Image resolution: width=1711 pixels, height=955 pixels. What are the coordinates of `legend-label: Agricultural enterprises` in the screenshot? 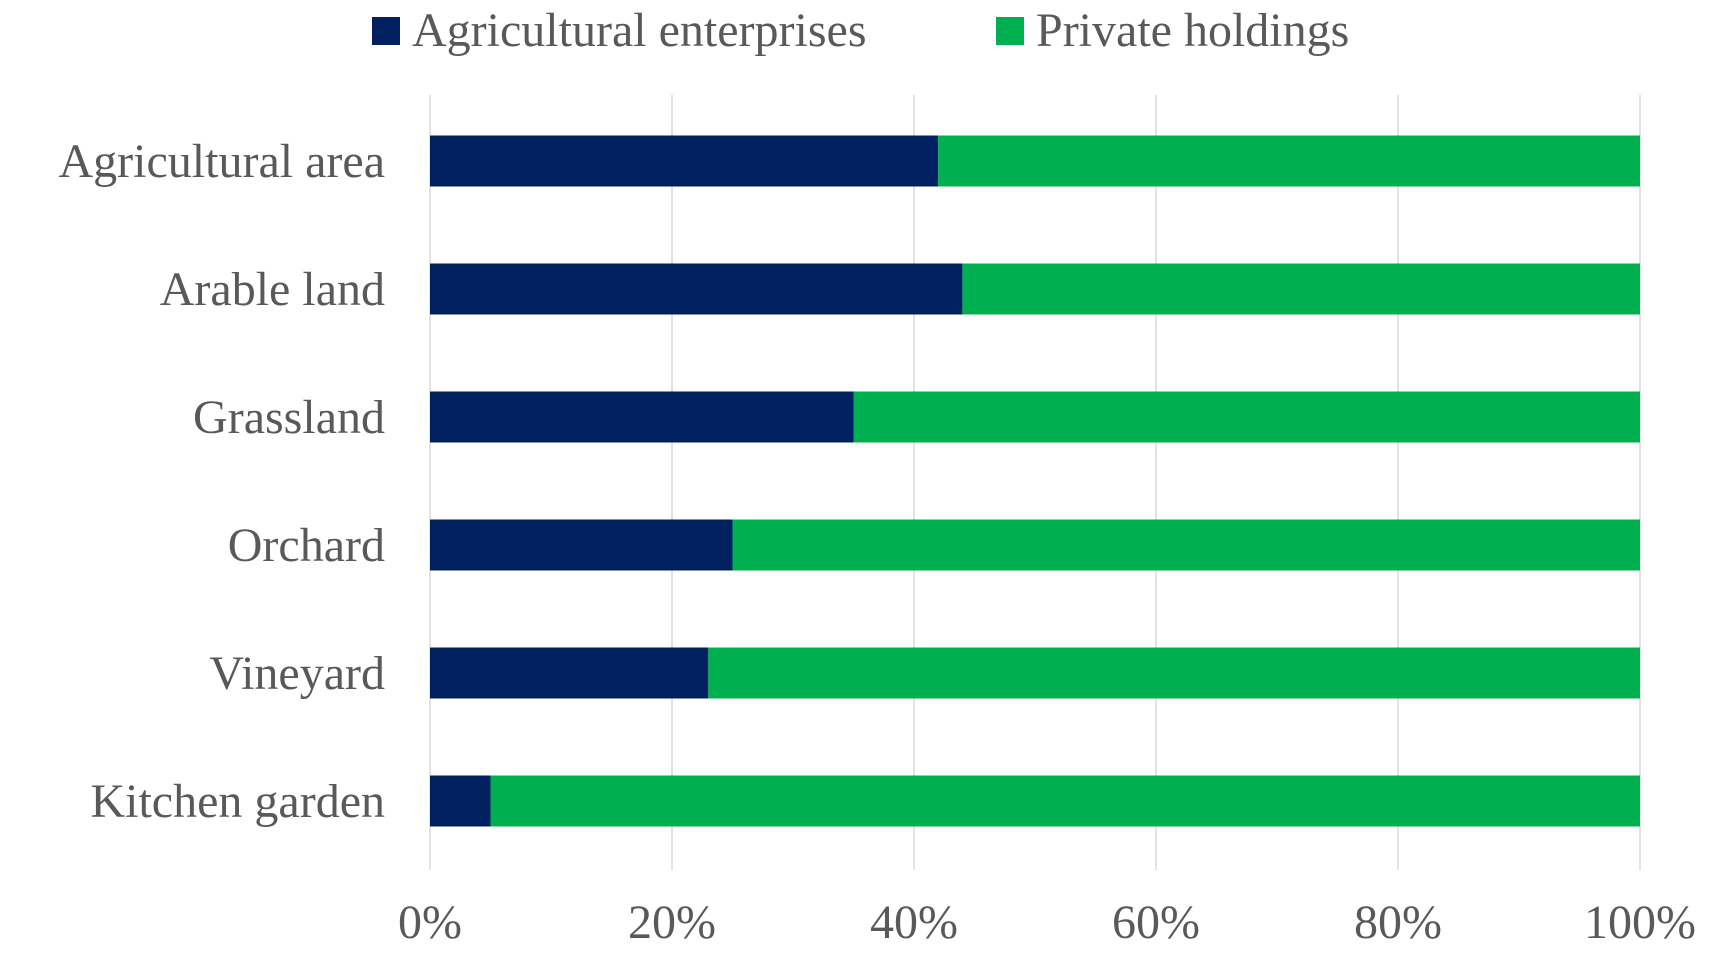 It's located at (639, 30).